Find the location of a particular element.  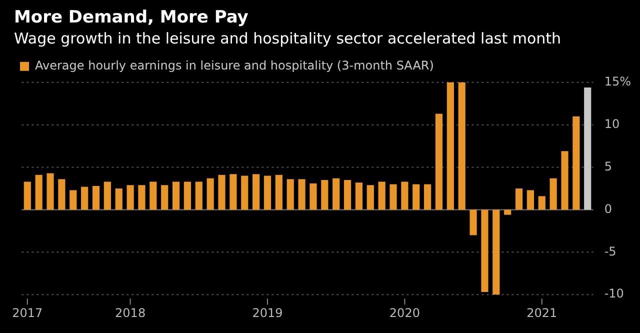

y-tick-label: -10 is located at coordinates (614, 293).